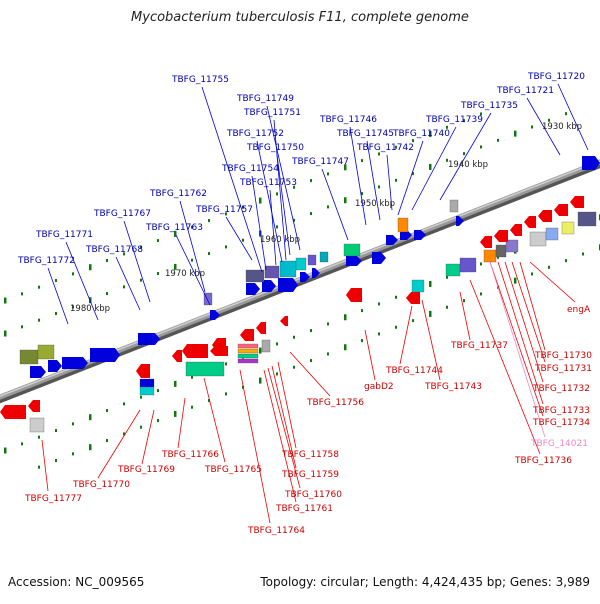  I want to click on gene-label-reverse: TBFG_11761, so click(304, 509).